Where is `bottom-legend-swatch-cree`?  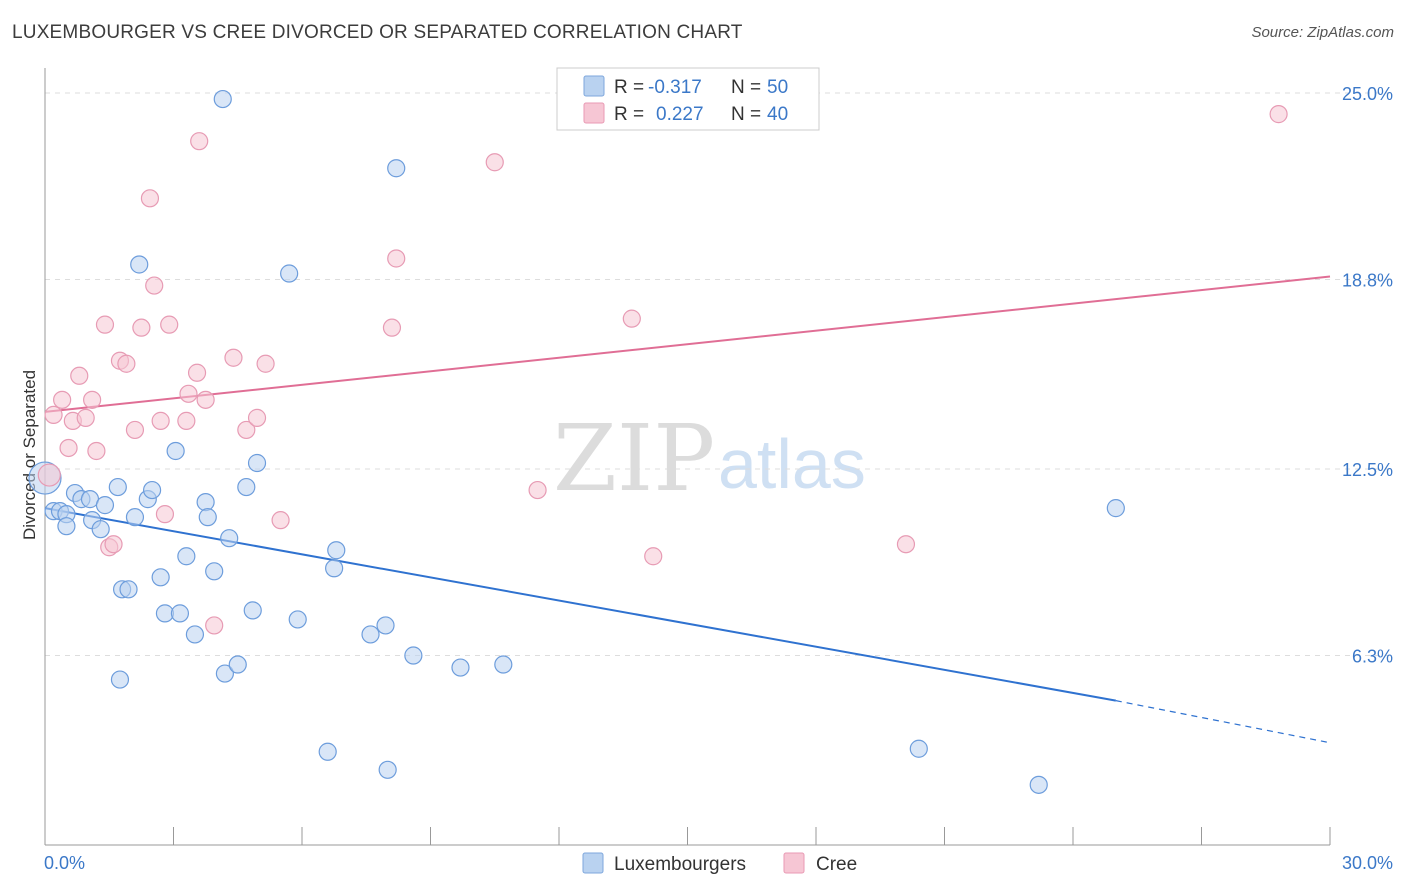 bottom-legend-swatch-cree is located at coordinates (794, 863).